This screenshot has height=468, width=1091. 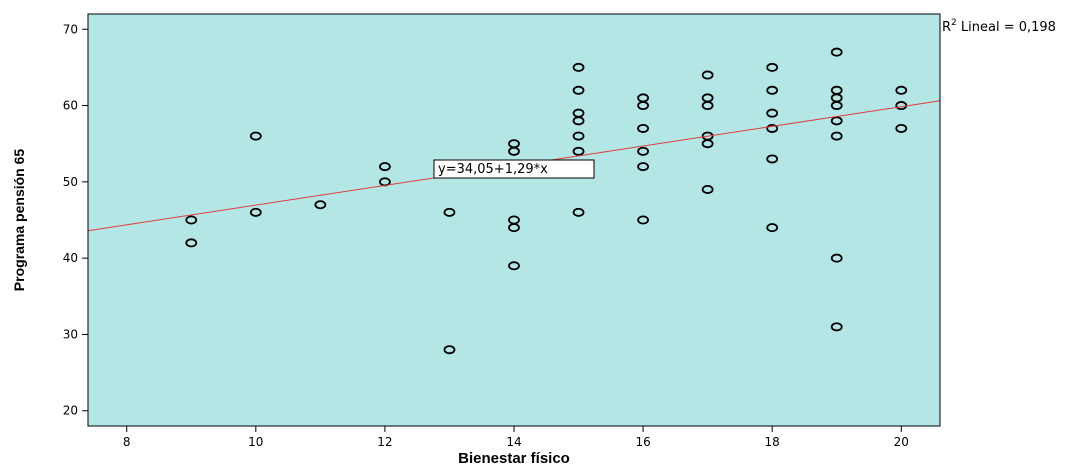 I want to click on x-tick-label: 16, so click(x=642, y=442).